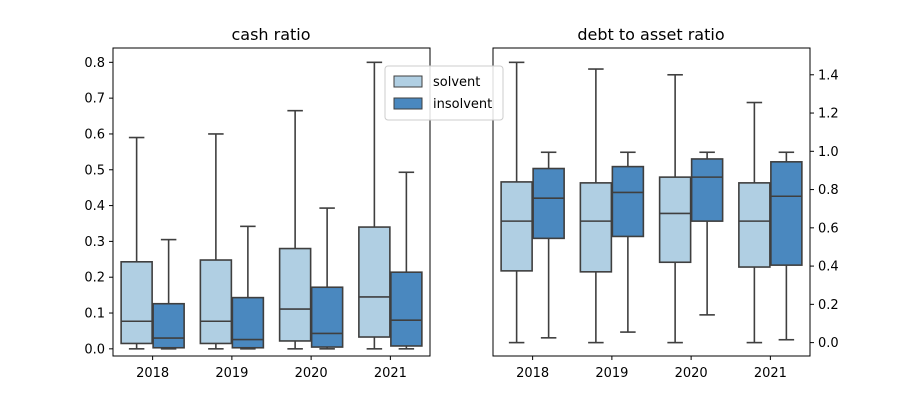 This screenshot has width=900, height=400. What do you see at coordinates (408, 81) in the screenshot?
I see `legend-swatch-solvent` at bounding box center [408, 81].